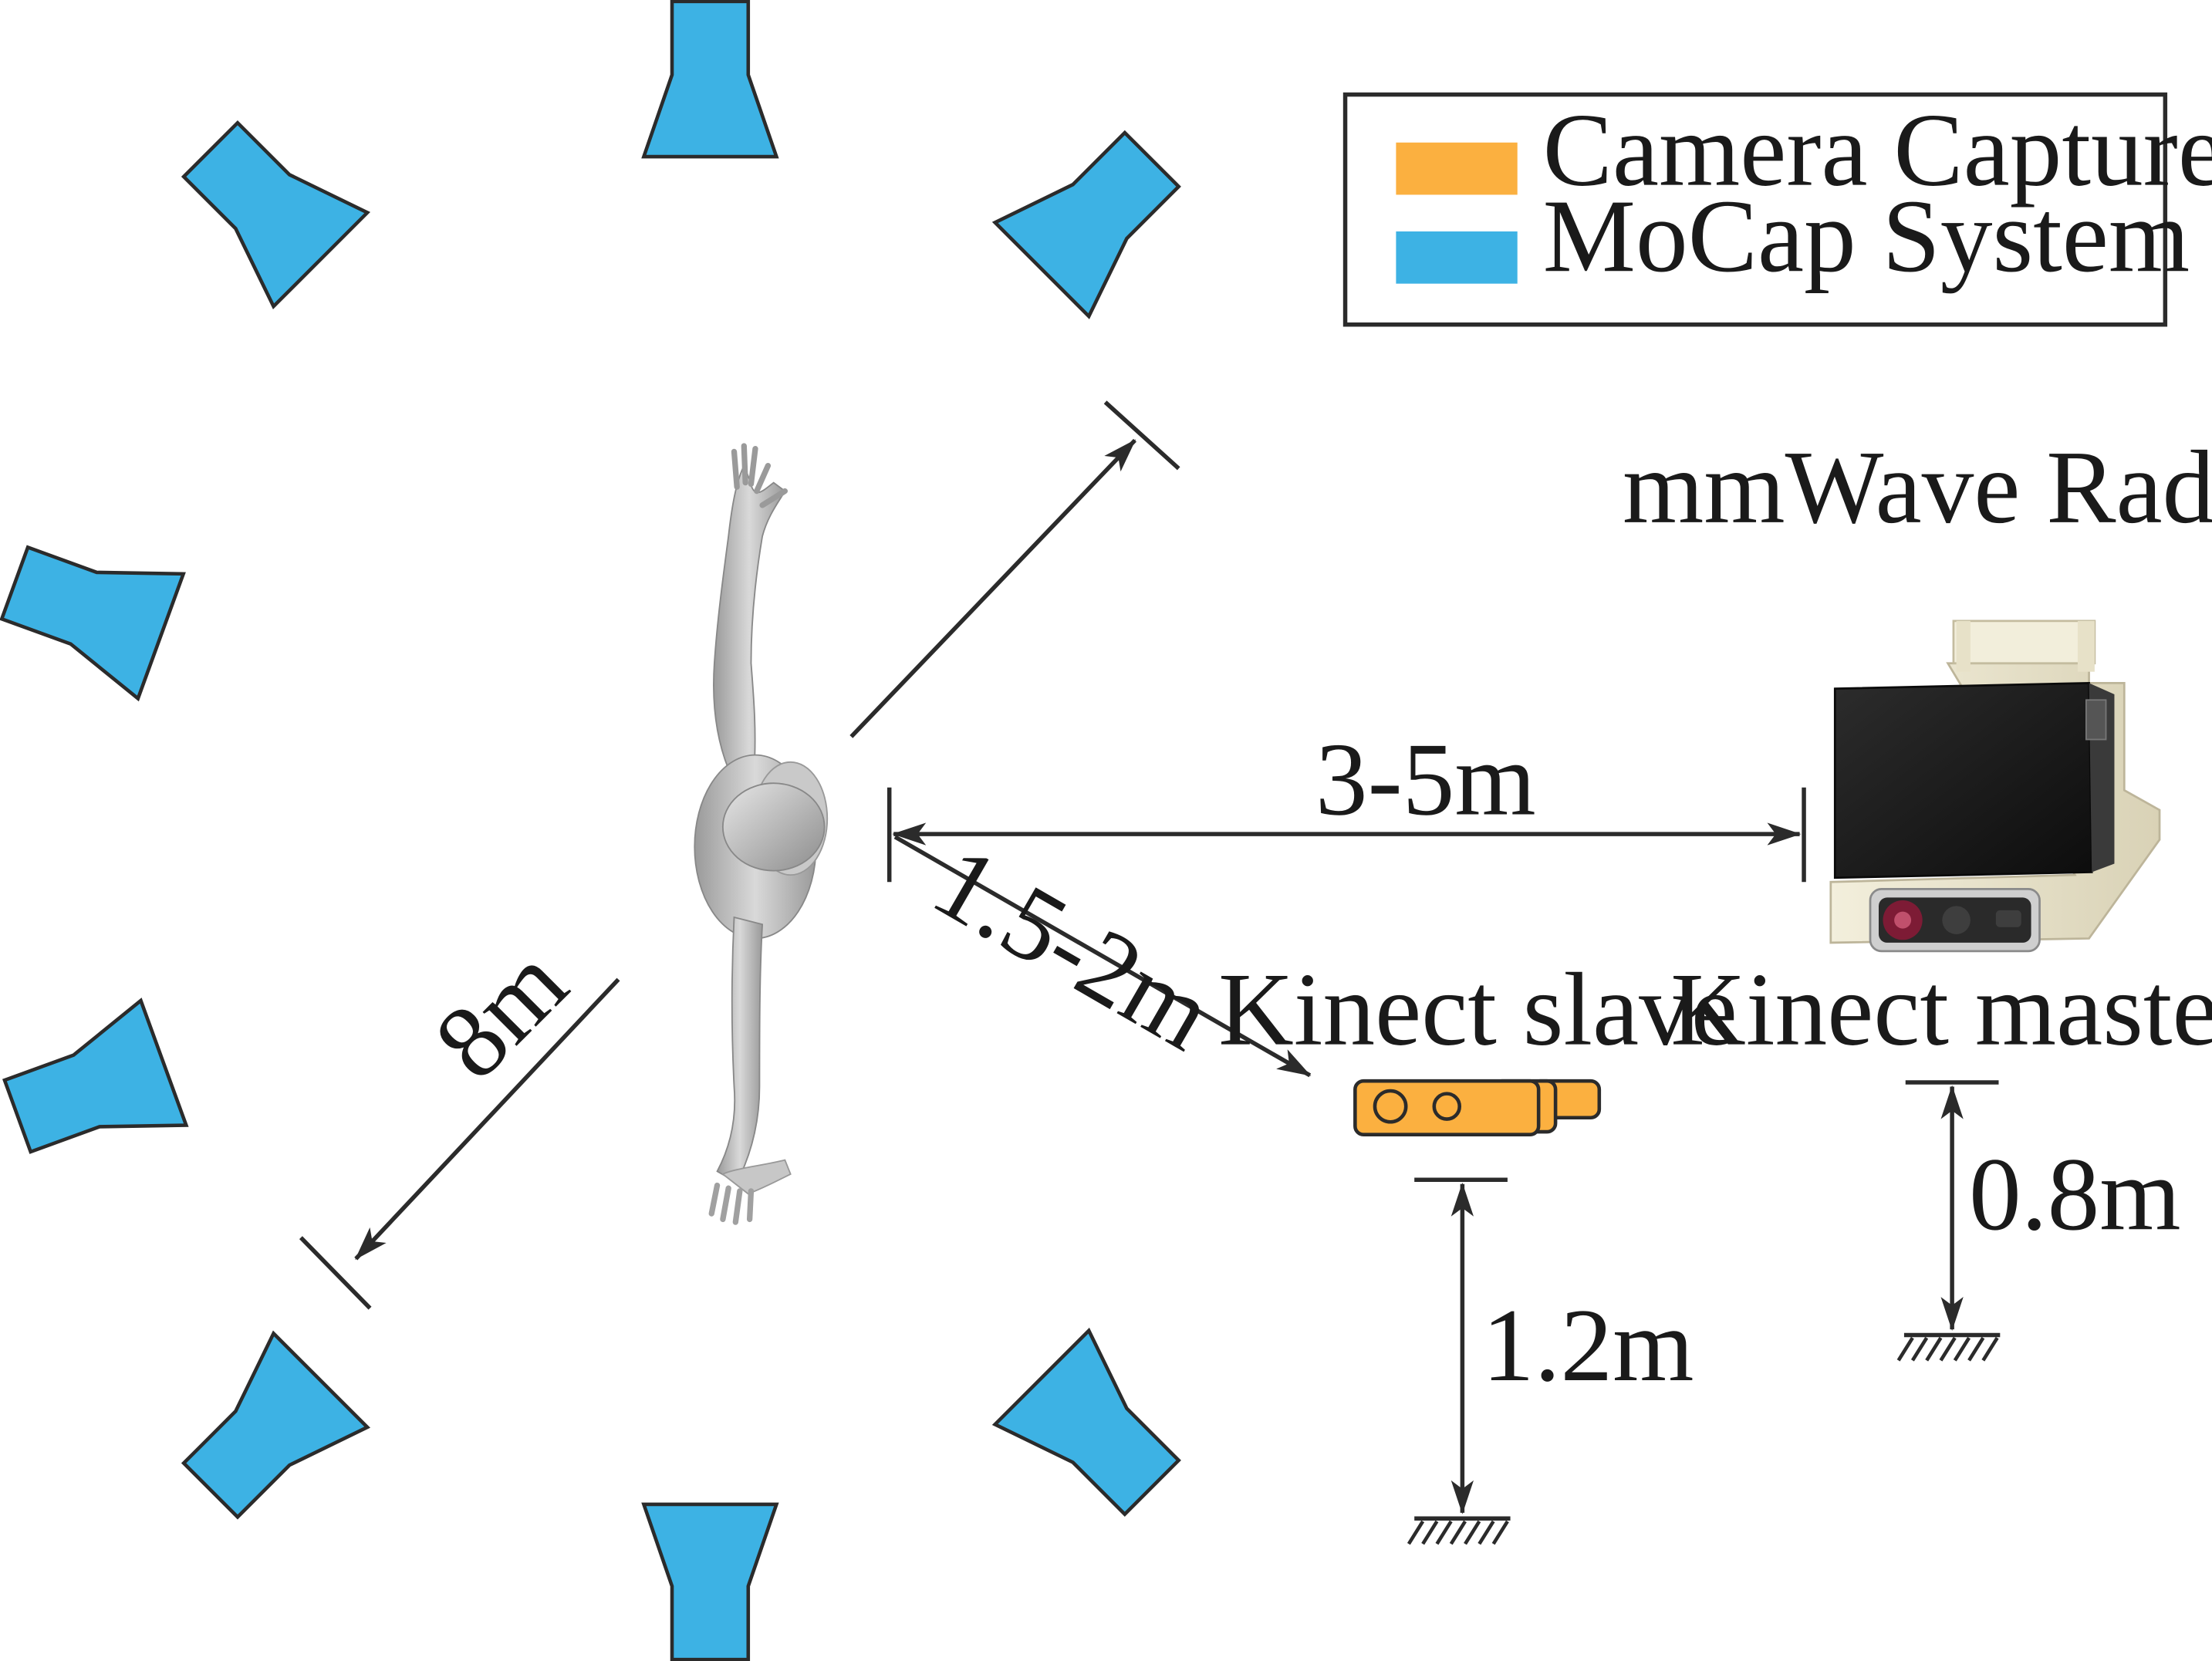 This screenshot has width=2212, height=1661. What do you see at coordinates (761, 834) in the screenshot?
I see `human-figure-icon` at bounding box center [761, 834].